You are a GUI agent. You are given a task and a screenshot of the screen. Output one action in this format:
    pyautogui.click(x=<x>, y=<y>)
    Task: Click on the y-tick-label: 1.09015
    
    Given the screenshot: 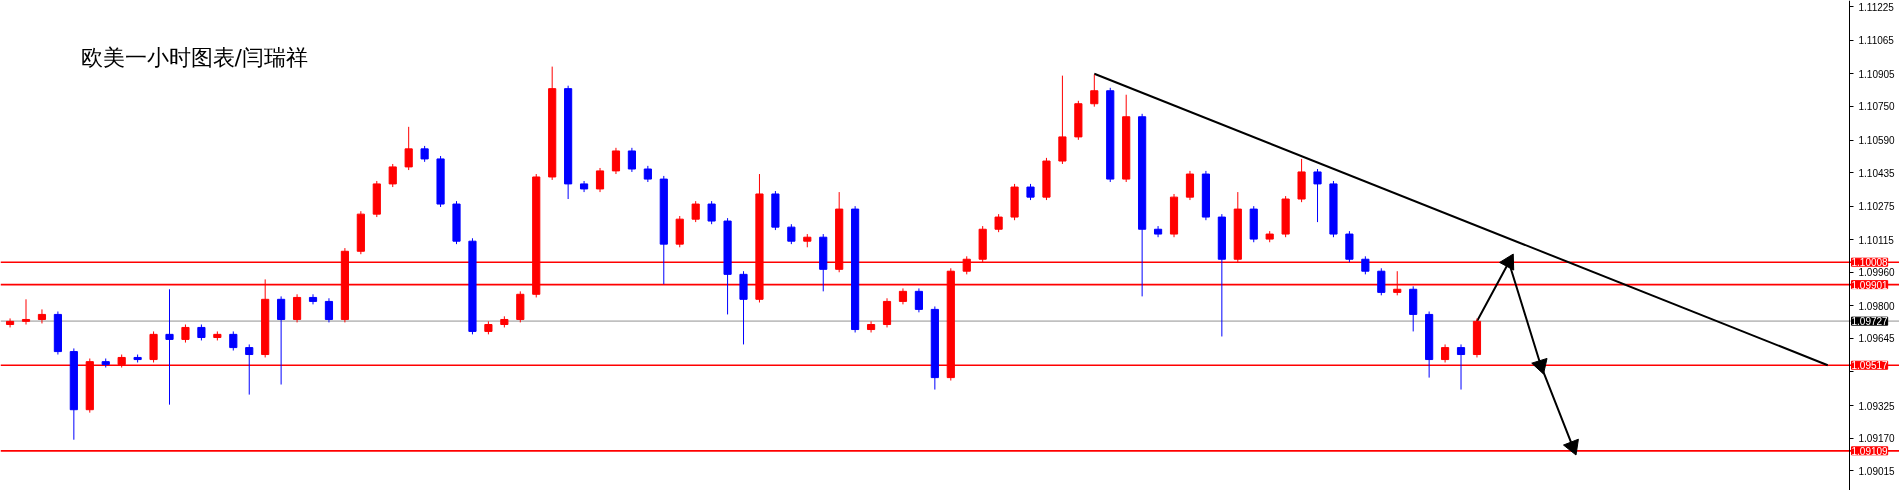 What is the action you would take?
    pyautogui.click(x=1877, y=471)
    